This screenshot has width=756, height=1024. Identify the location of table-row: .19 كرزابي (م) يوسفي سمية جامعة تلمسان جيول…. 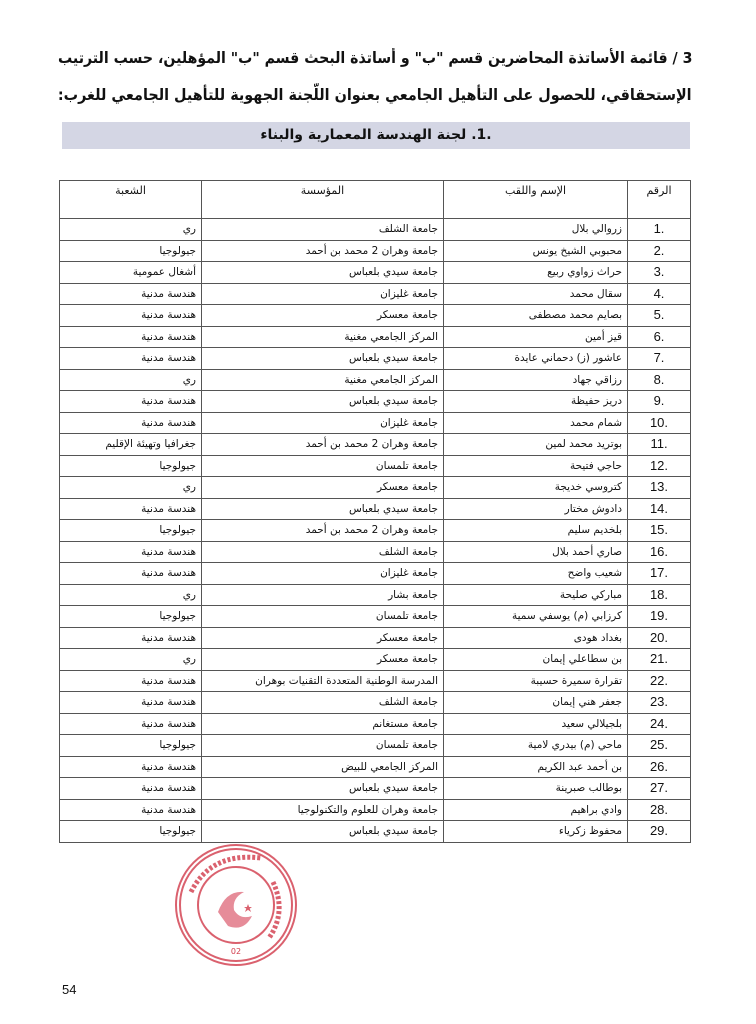
(375, 616).